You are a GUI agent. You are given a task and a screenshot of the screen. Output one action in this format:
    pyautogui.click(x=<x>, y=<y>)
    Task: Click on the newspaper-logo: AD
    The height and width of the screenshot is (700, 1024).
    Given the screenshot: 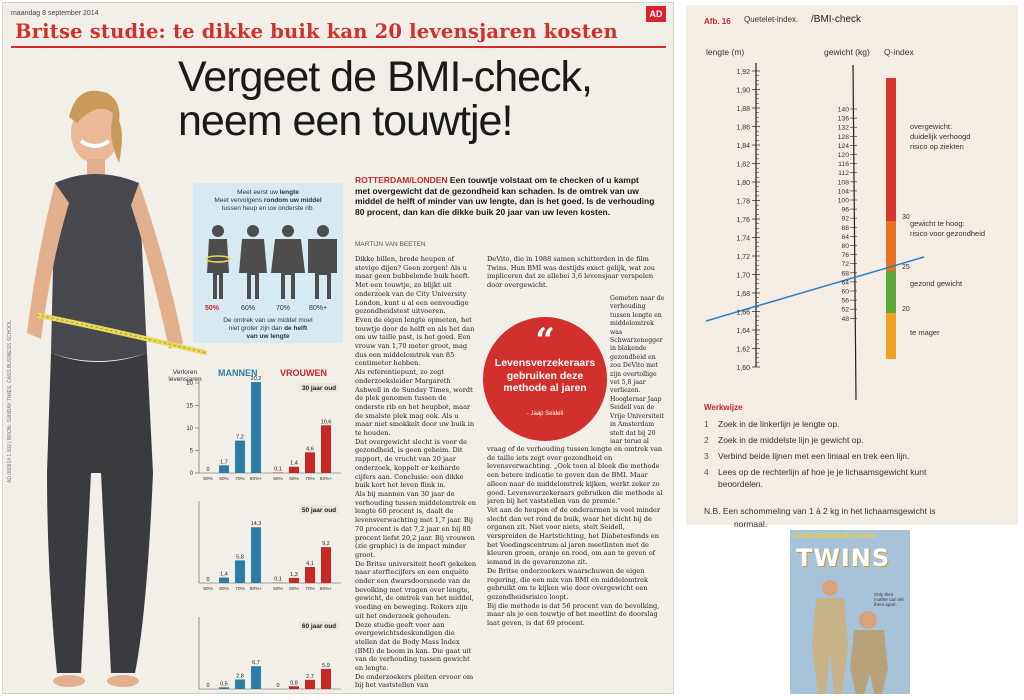 What is the action you would take?
    pyautogui.click(x=656, y=14)
    